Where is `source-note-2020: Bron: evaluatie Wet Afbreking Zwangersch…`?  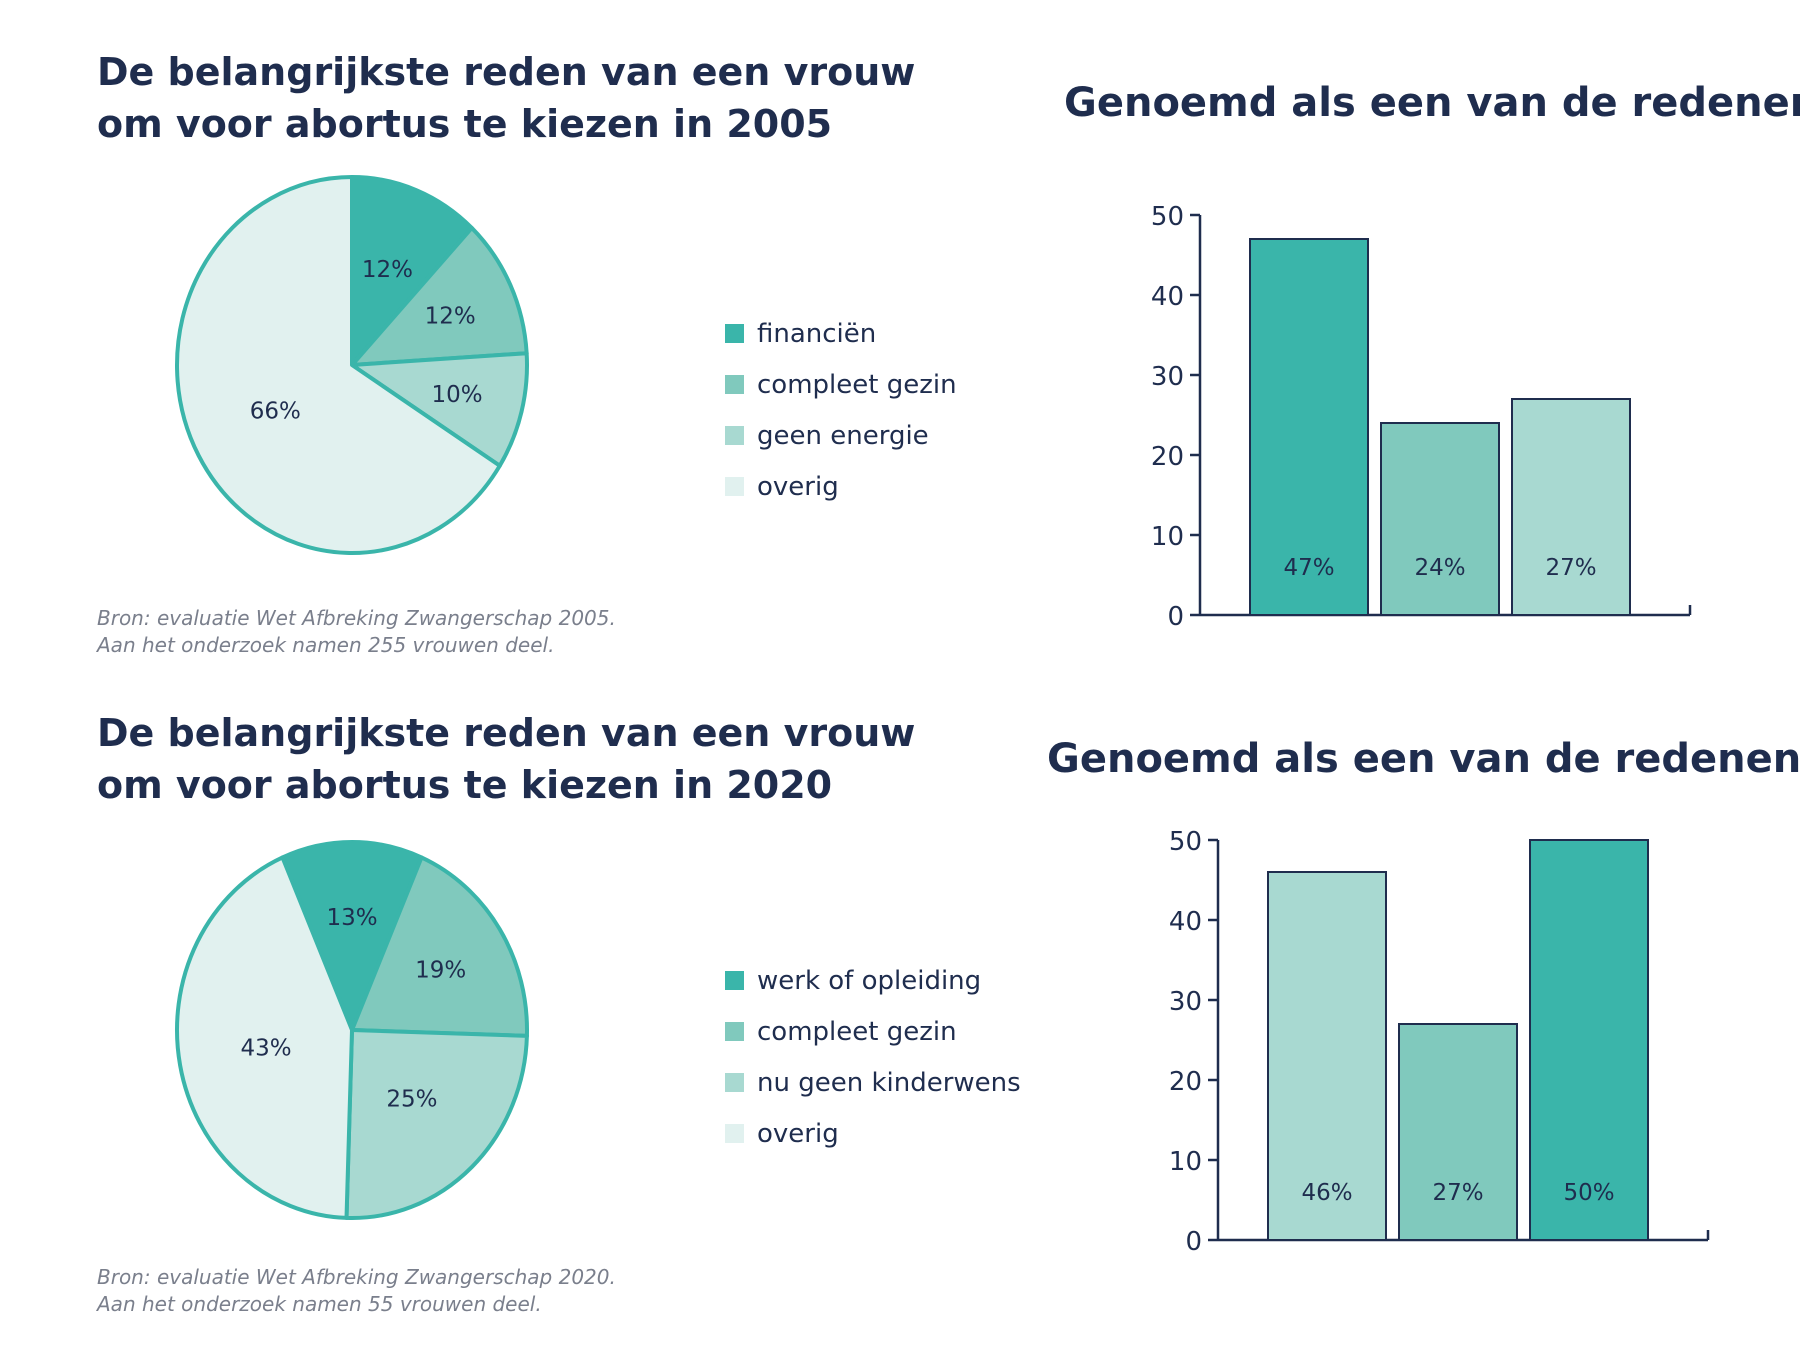
source-note-2020: Bron: evaluatie Wet Afbreking Zwangersch… is located at coordinates (356, 1291).